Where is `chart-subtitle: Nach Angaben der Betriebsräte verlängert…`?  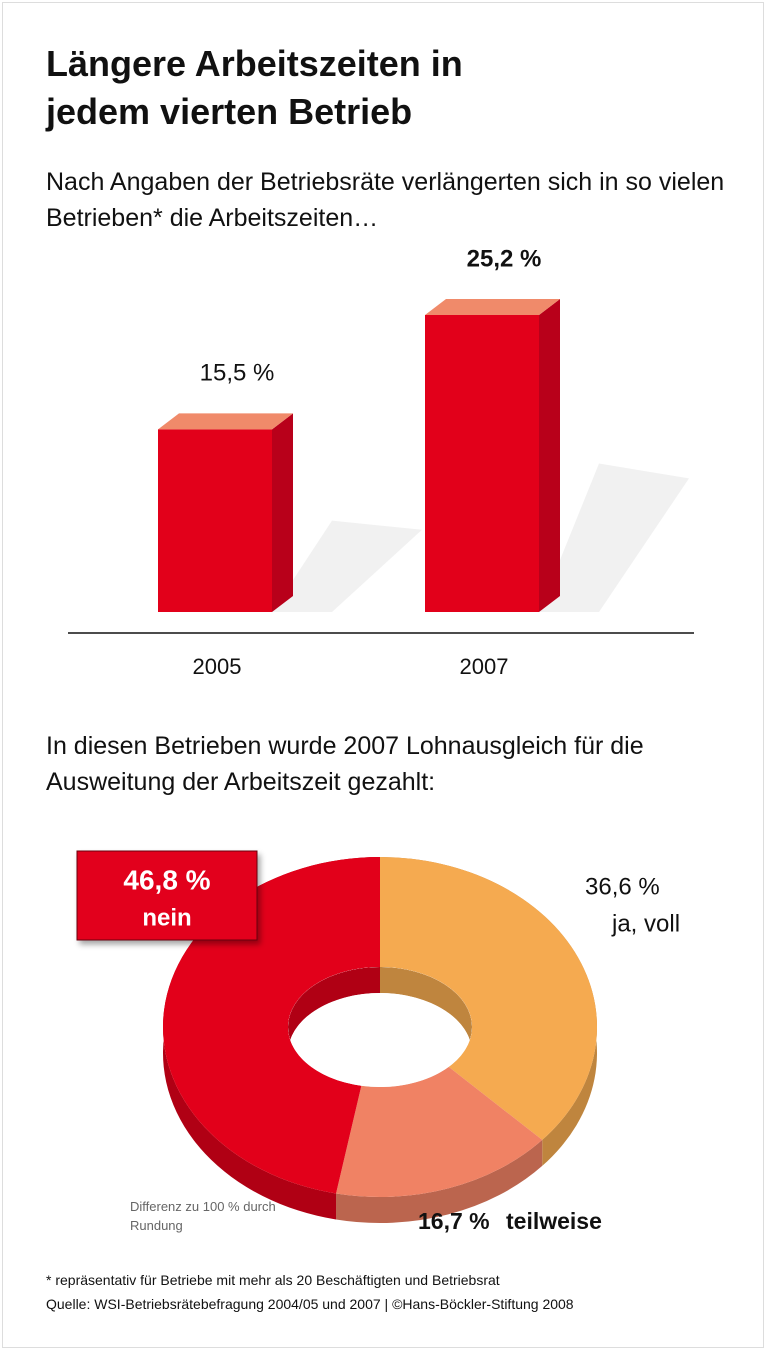
chart-subtitle: Nach Angaben der Betriebsräte verlängert… is located at coordinates (385, 200).